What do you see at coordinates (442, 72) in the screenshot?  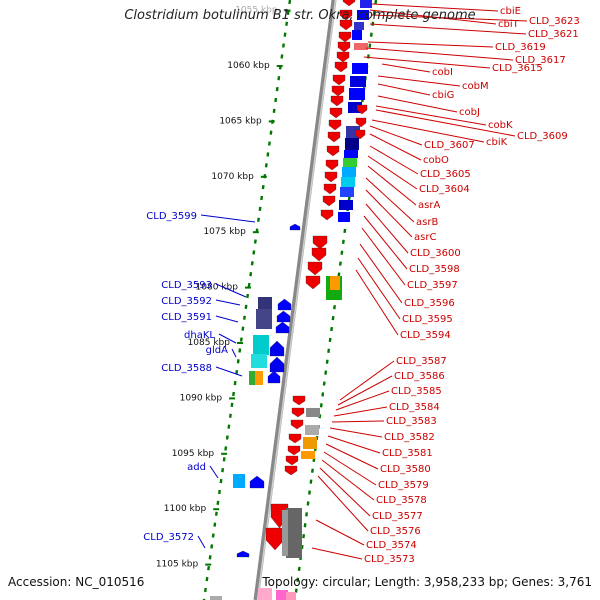 I see `right-gene-label: cobI` at bounding box center [442, 72].